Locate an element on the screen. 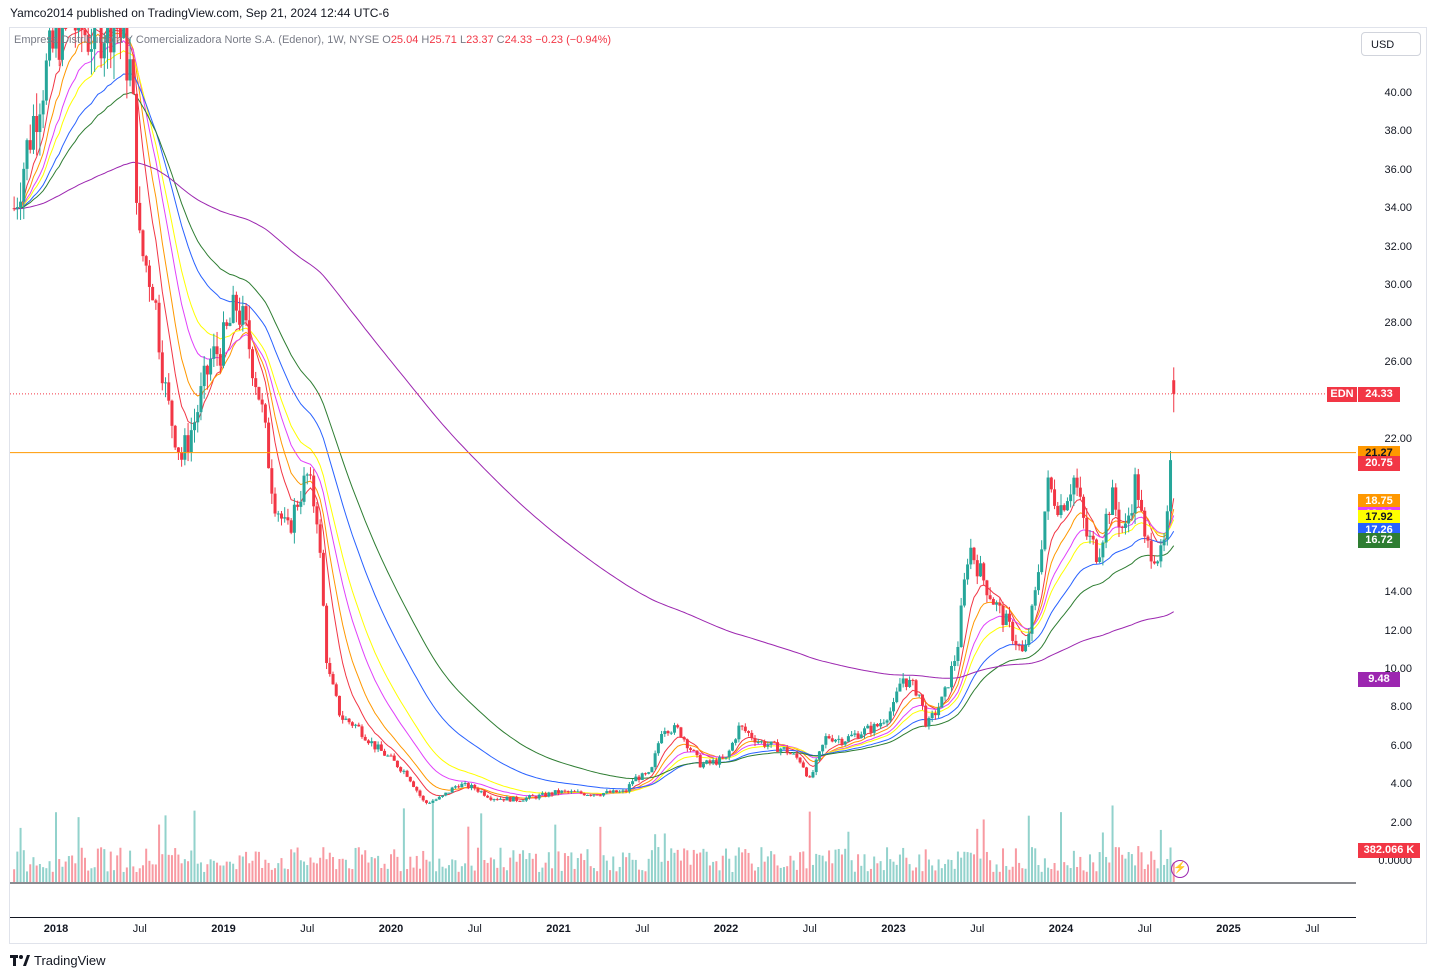 The image size is (1437, 979). high-label: H is located at coordinates (425, 40).